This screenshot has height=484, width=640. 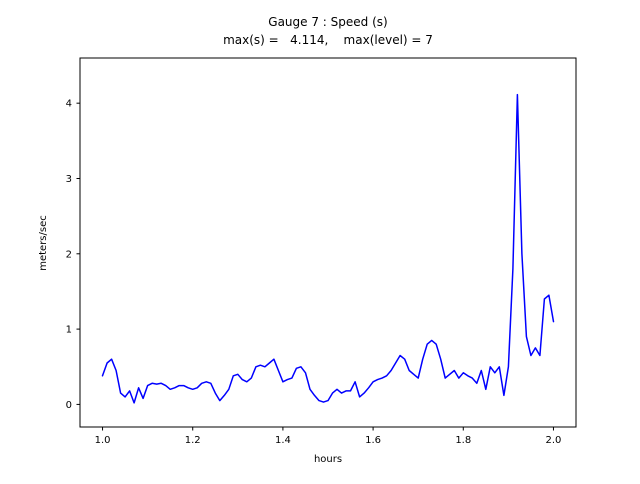 What do you see at coordinates (327, 22) in the screenshot?
I see `chart-title: Gauge 7 : Speed (s)` at bounding box center [327, 22].